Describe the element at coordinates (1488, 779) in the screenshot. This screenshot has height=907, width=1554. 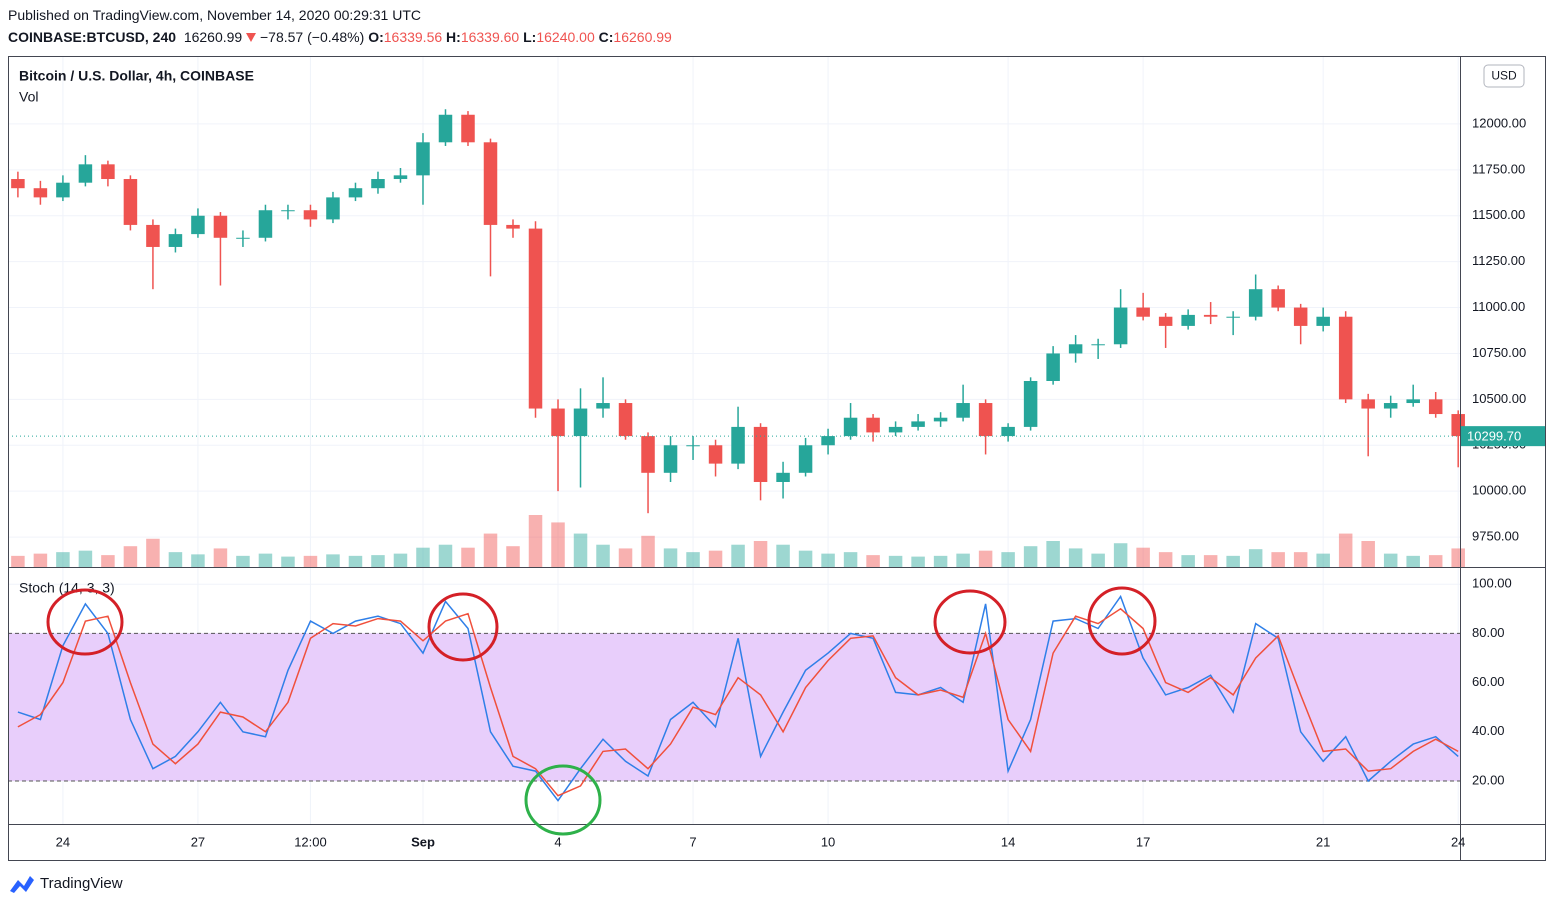
I see `y-tick-label: 20.00` at that location.